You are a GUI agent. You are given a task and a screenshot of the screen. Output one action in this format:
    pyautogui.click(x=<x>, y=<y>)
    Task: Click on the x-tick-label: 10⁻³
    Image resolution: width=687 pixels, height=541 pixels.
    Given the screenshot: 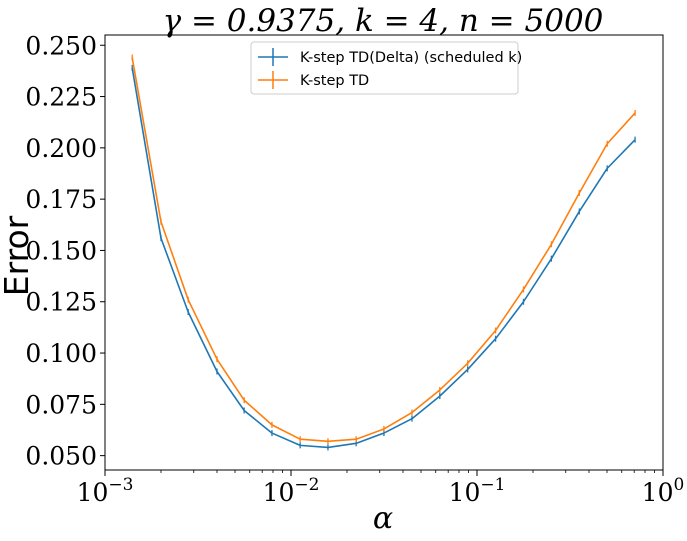 What is the action you would take?
    pyautogui.click(x=105, y=491)
    